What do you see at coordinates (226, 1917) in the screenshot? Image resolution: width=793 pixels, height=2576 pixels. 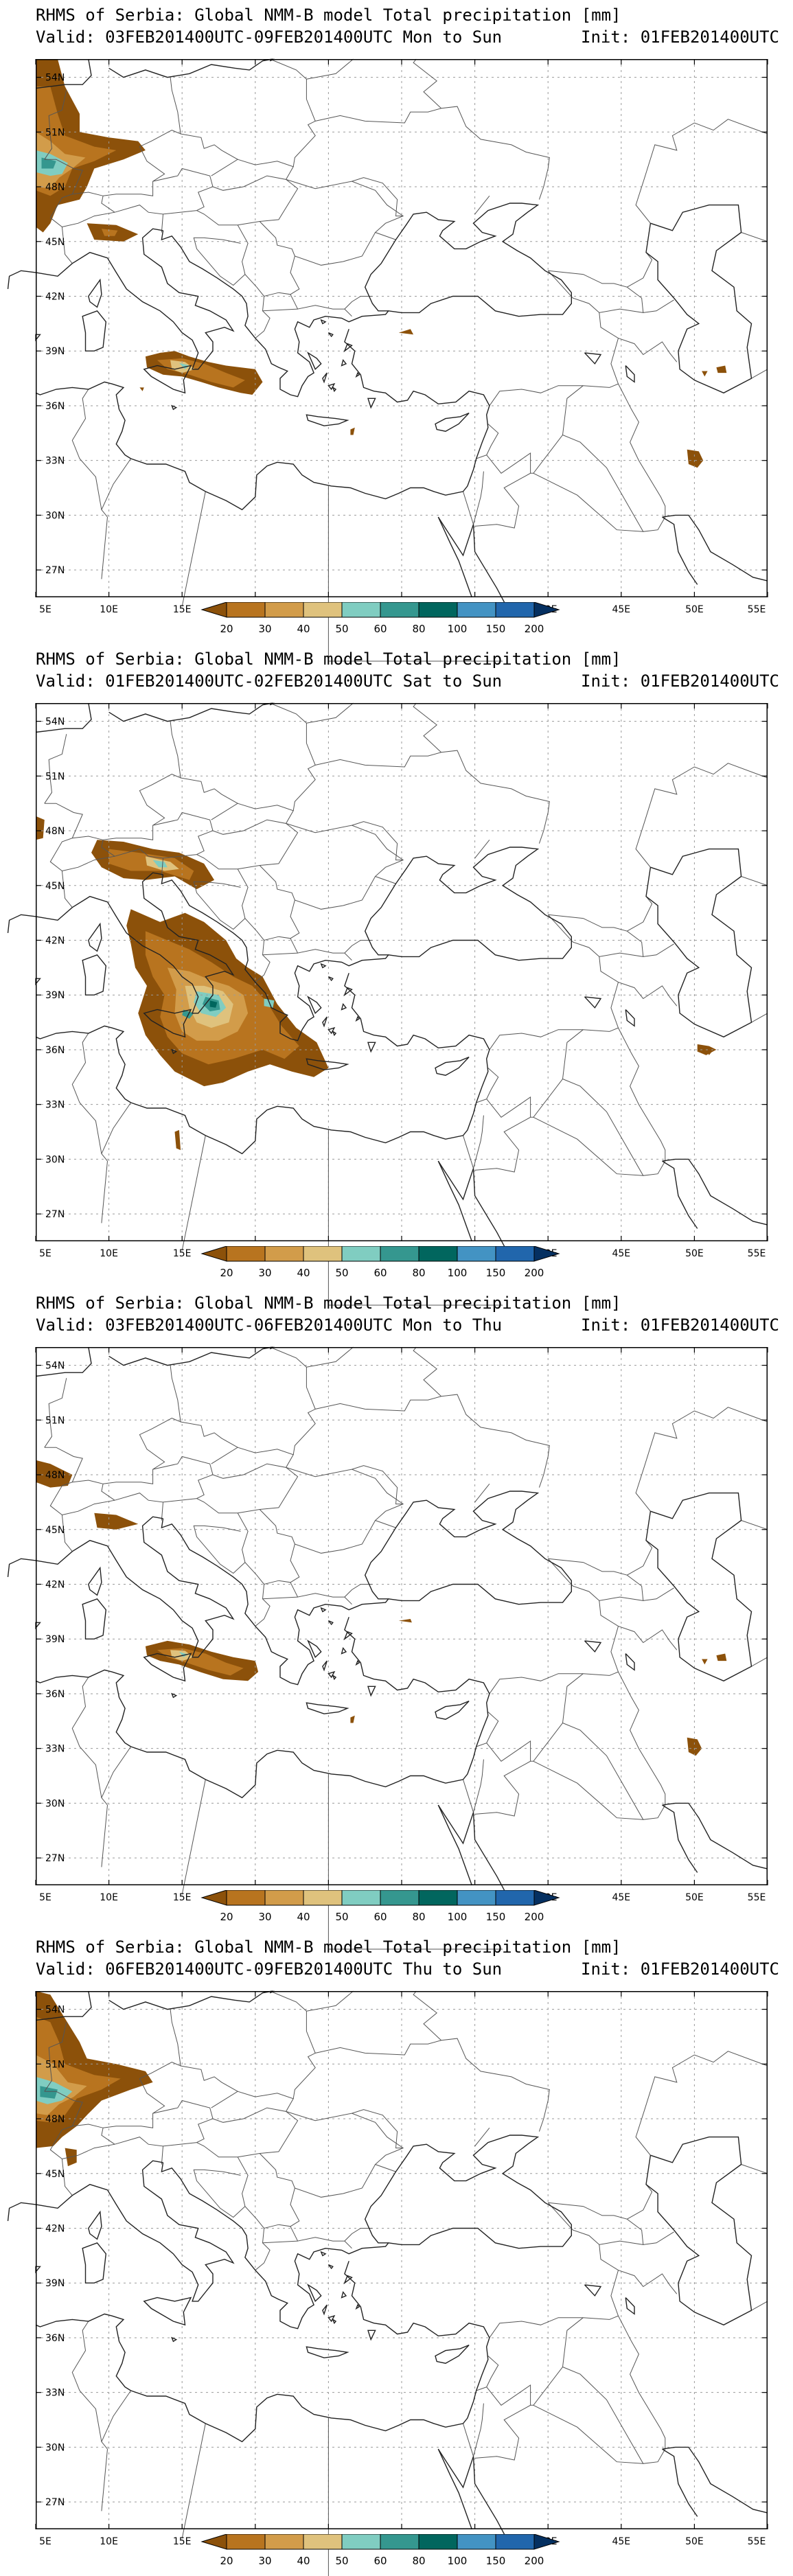 I see `colorbar-level-label: 20` at bounding box center [226, 1917].